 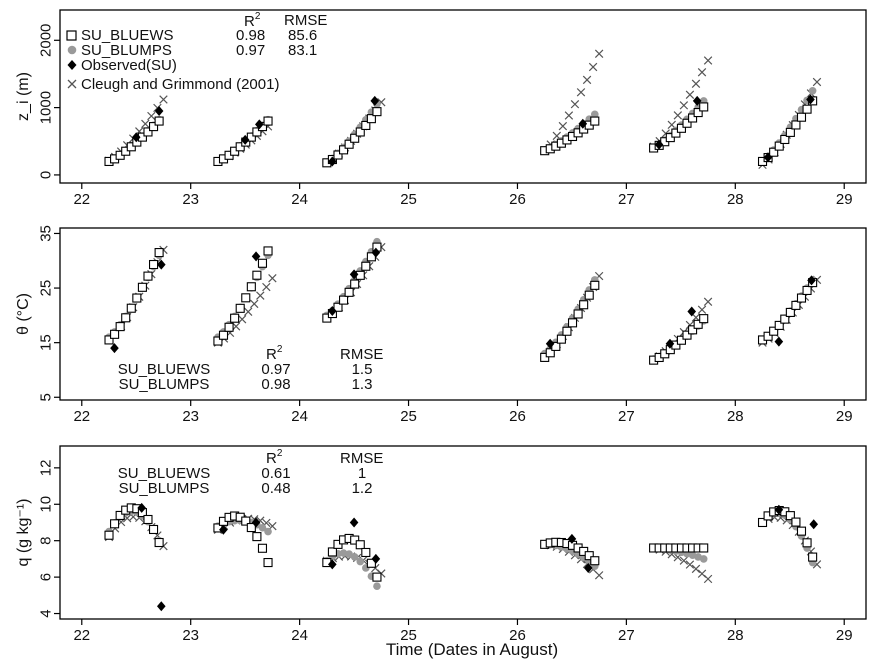 What do you see at coordinates (71, 35) in the screenshot?
I see `legend-marker-su-bluews` at bounding box center [71, 35].